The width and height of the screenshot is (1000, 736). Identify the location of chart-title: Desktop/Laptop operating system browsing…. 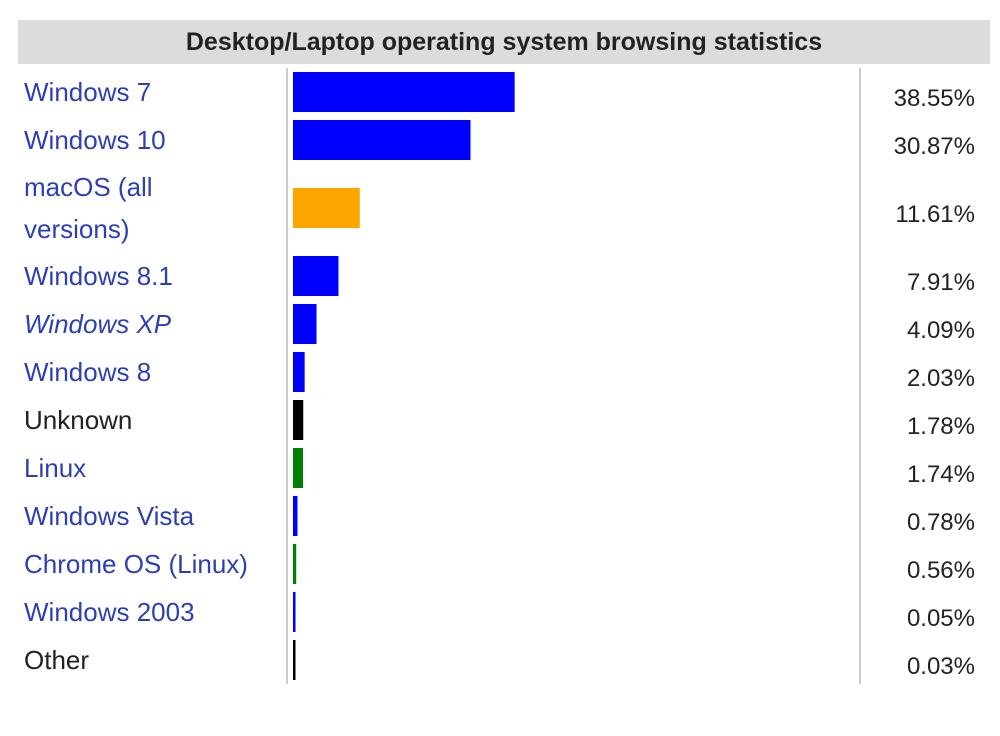
(504, 42).